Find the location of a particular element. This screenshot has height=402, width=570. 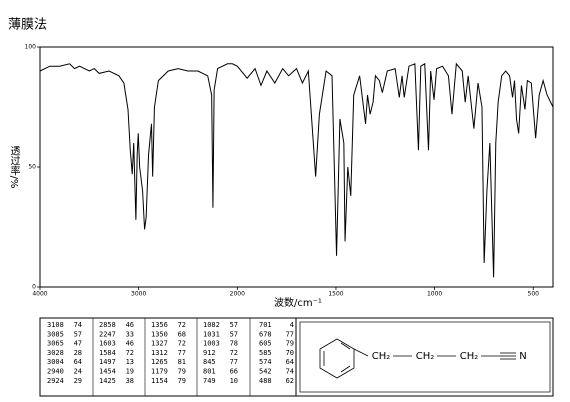

benzene-ring is located at coordinates (417, 358).